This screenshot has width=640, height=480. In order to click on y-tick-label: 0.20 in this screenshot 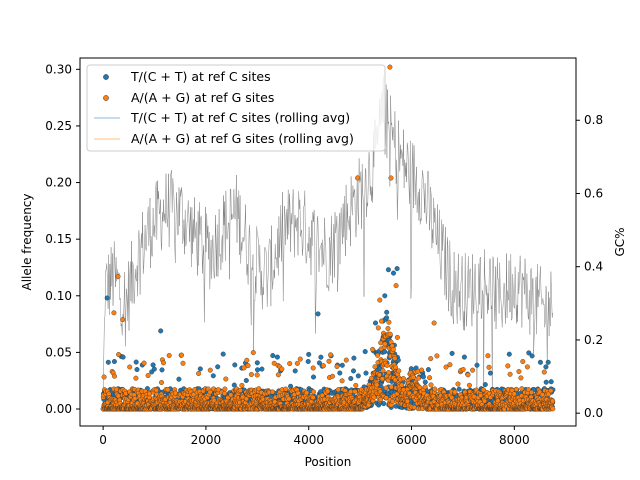, I will do `click(58, 183)`.